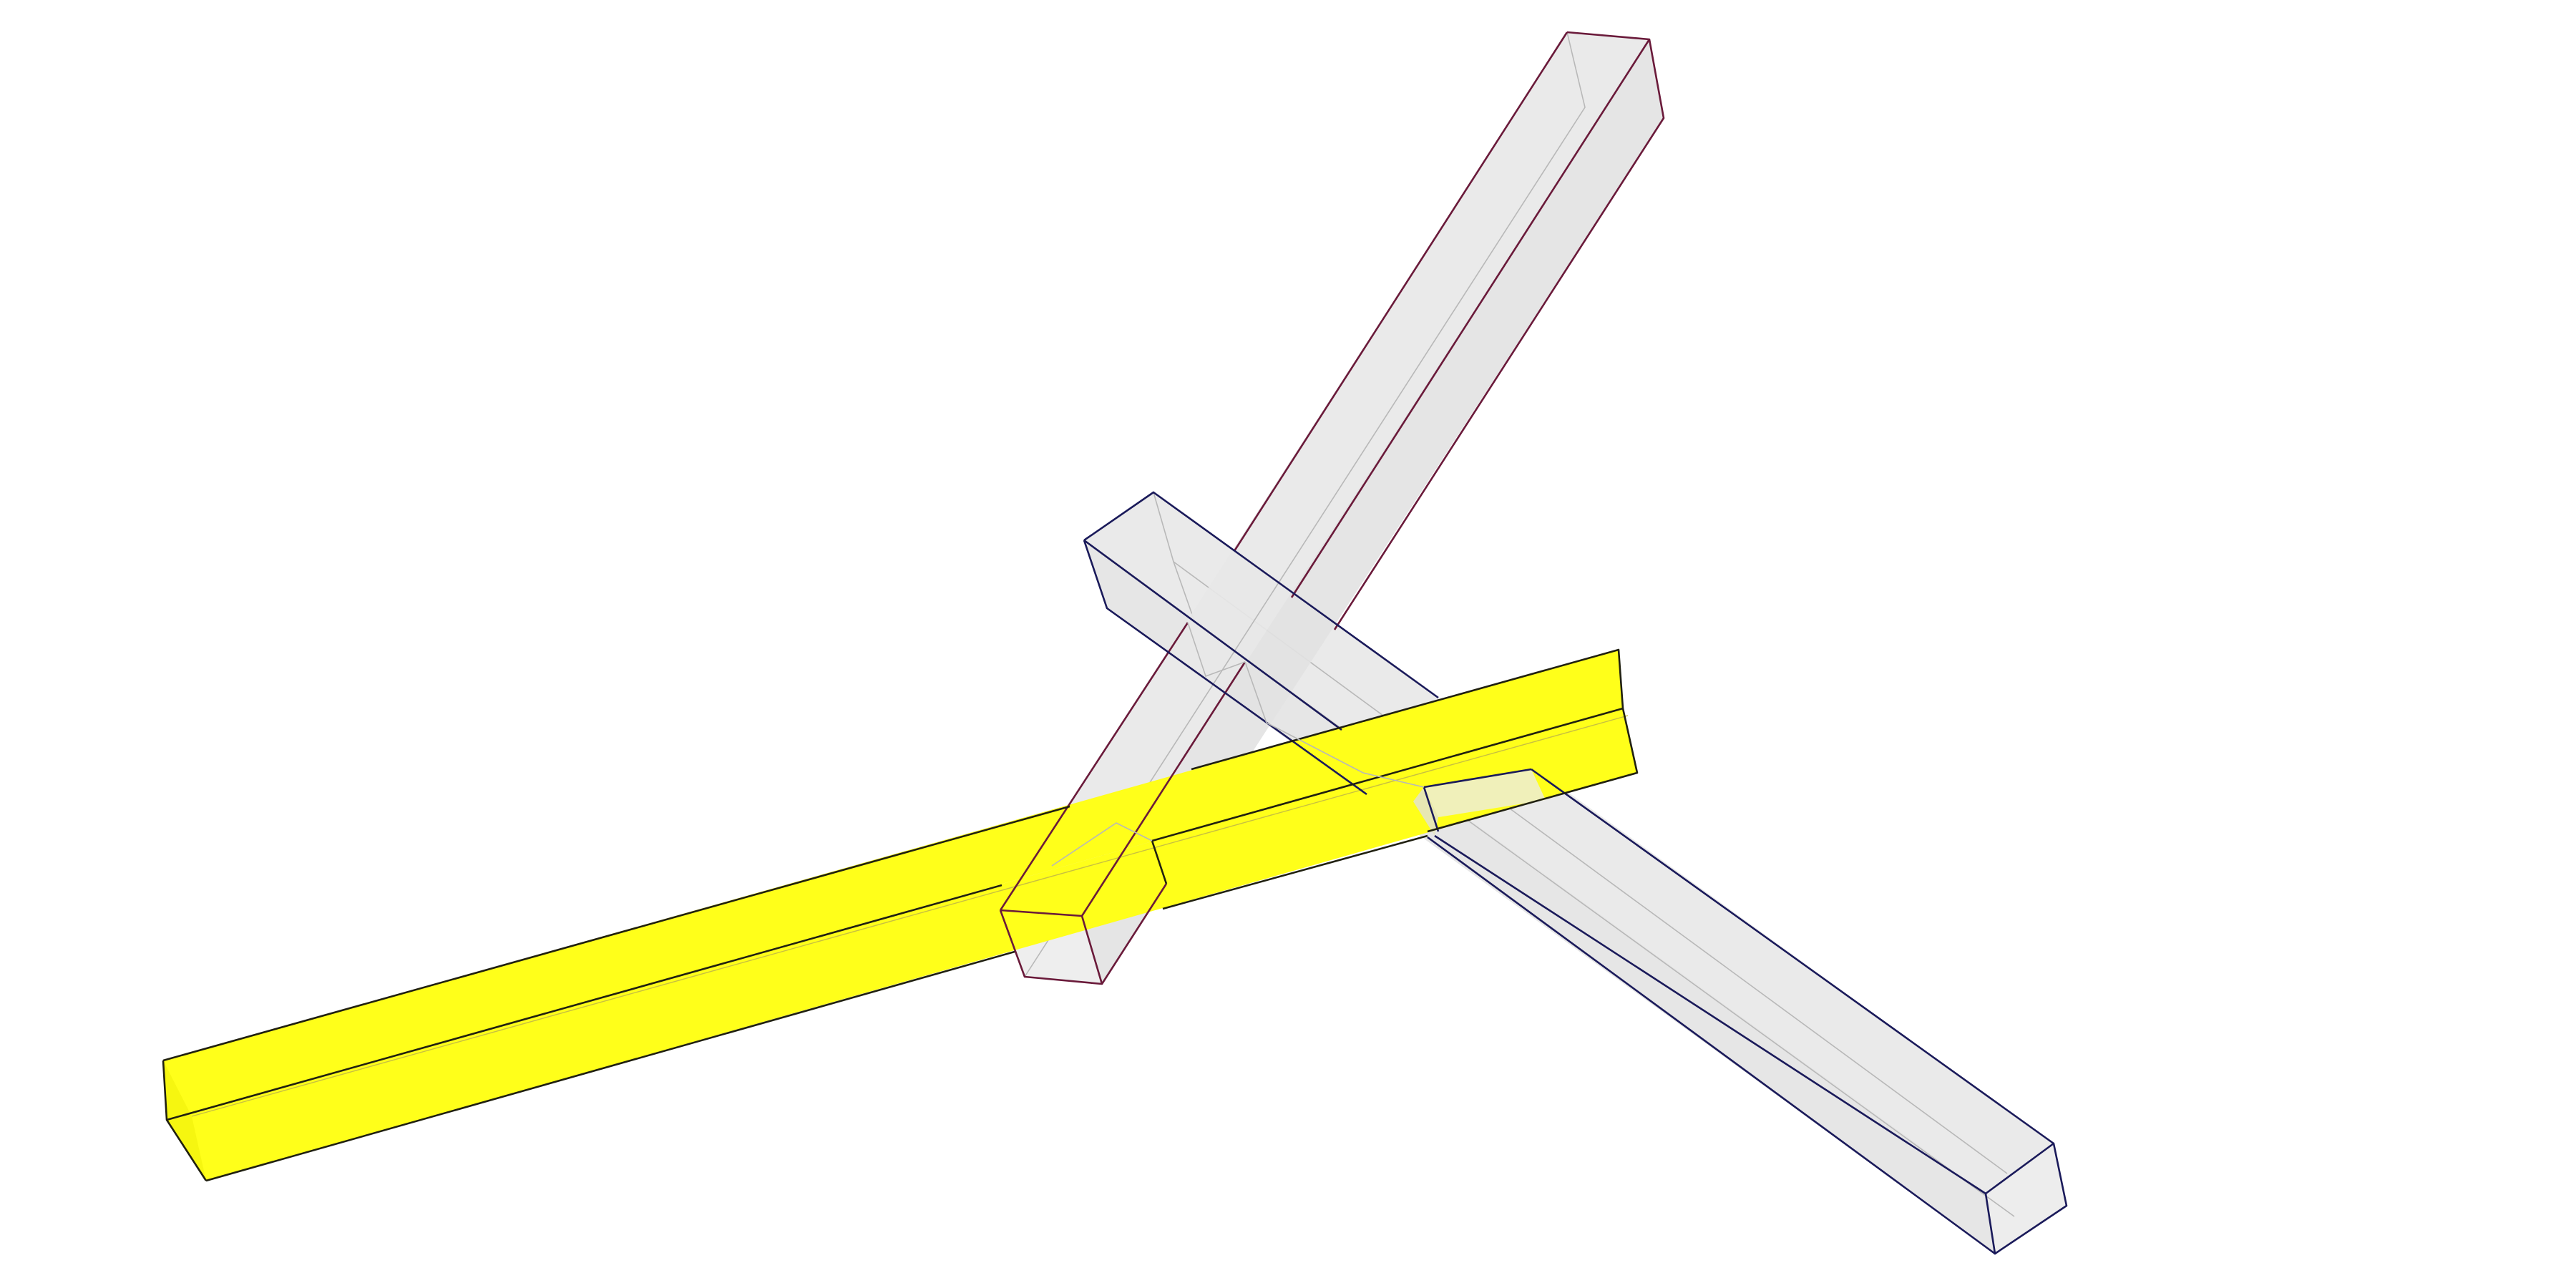  Describe the element at coordinates (1792, 956) in the screenshot. I see `crossing-beam-lower-top-edge` at that location.